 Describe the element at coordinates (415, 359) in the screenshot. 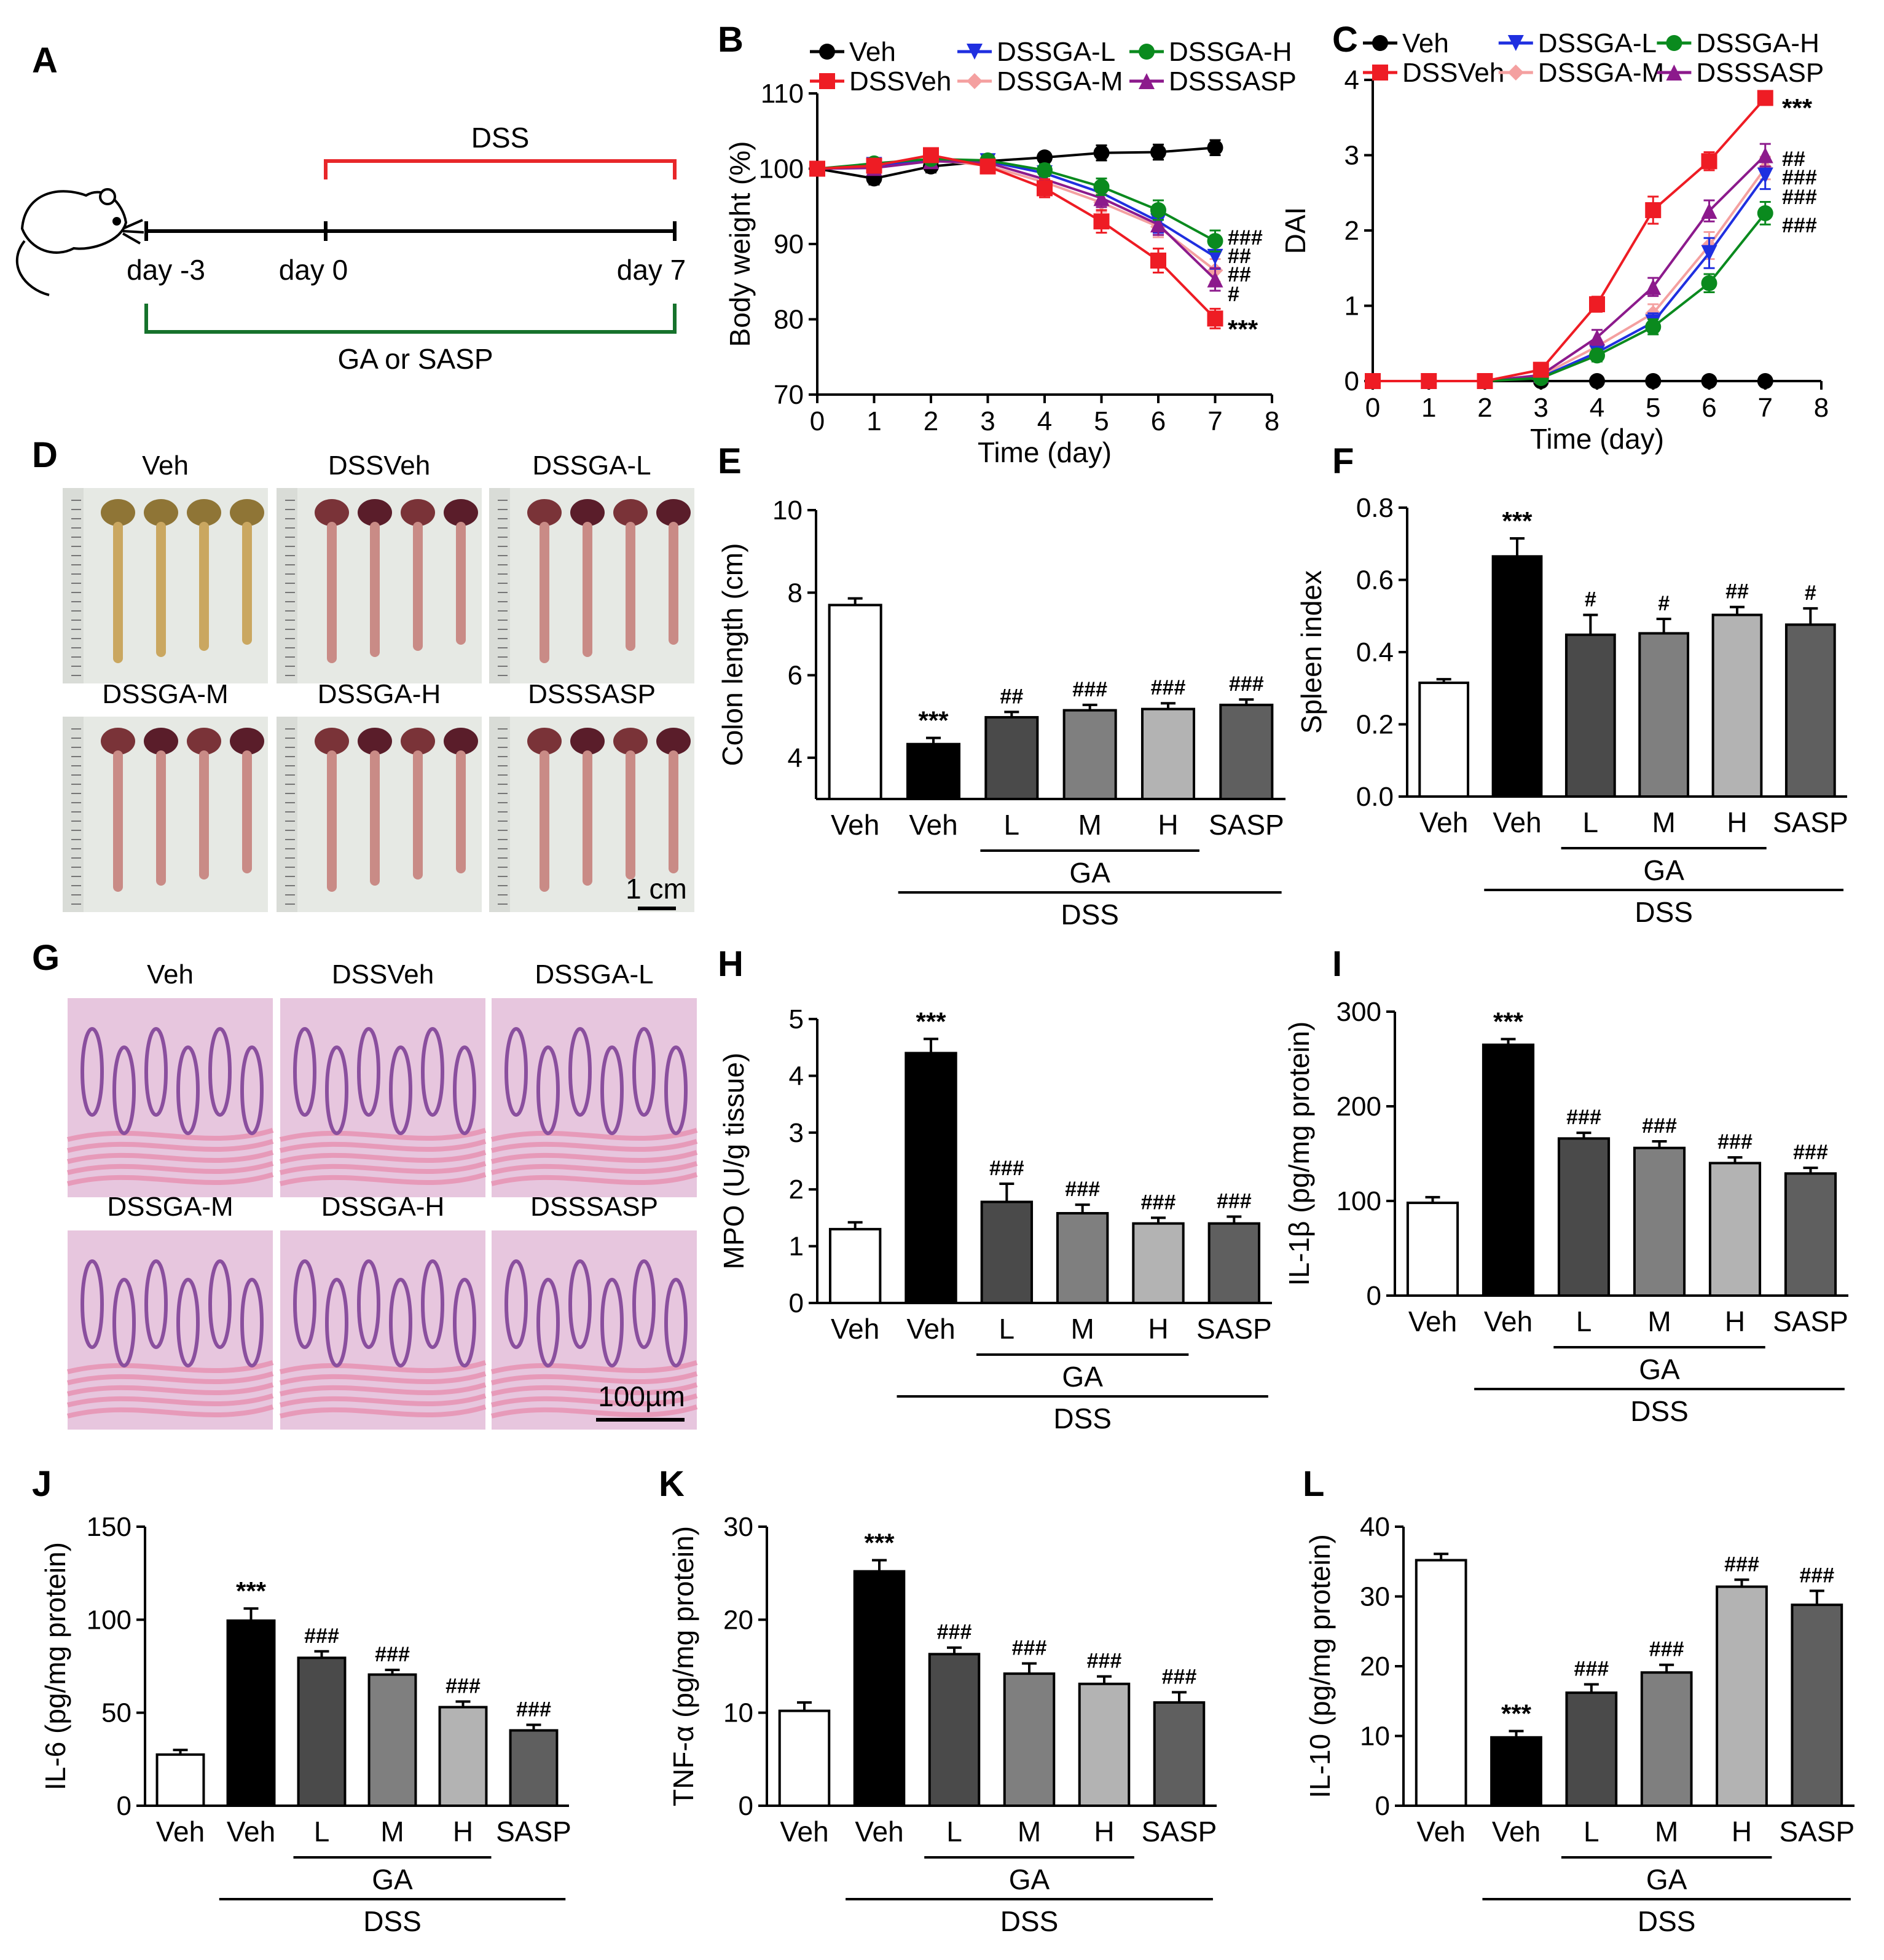

I see `treatment-label: GA or SASP` at that location.